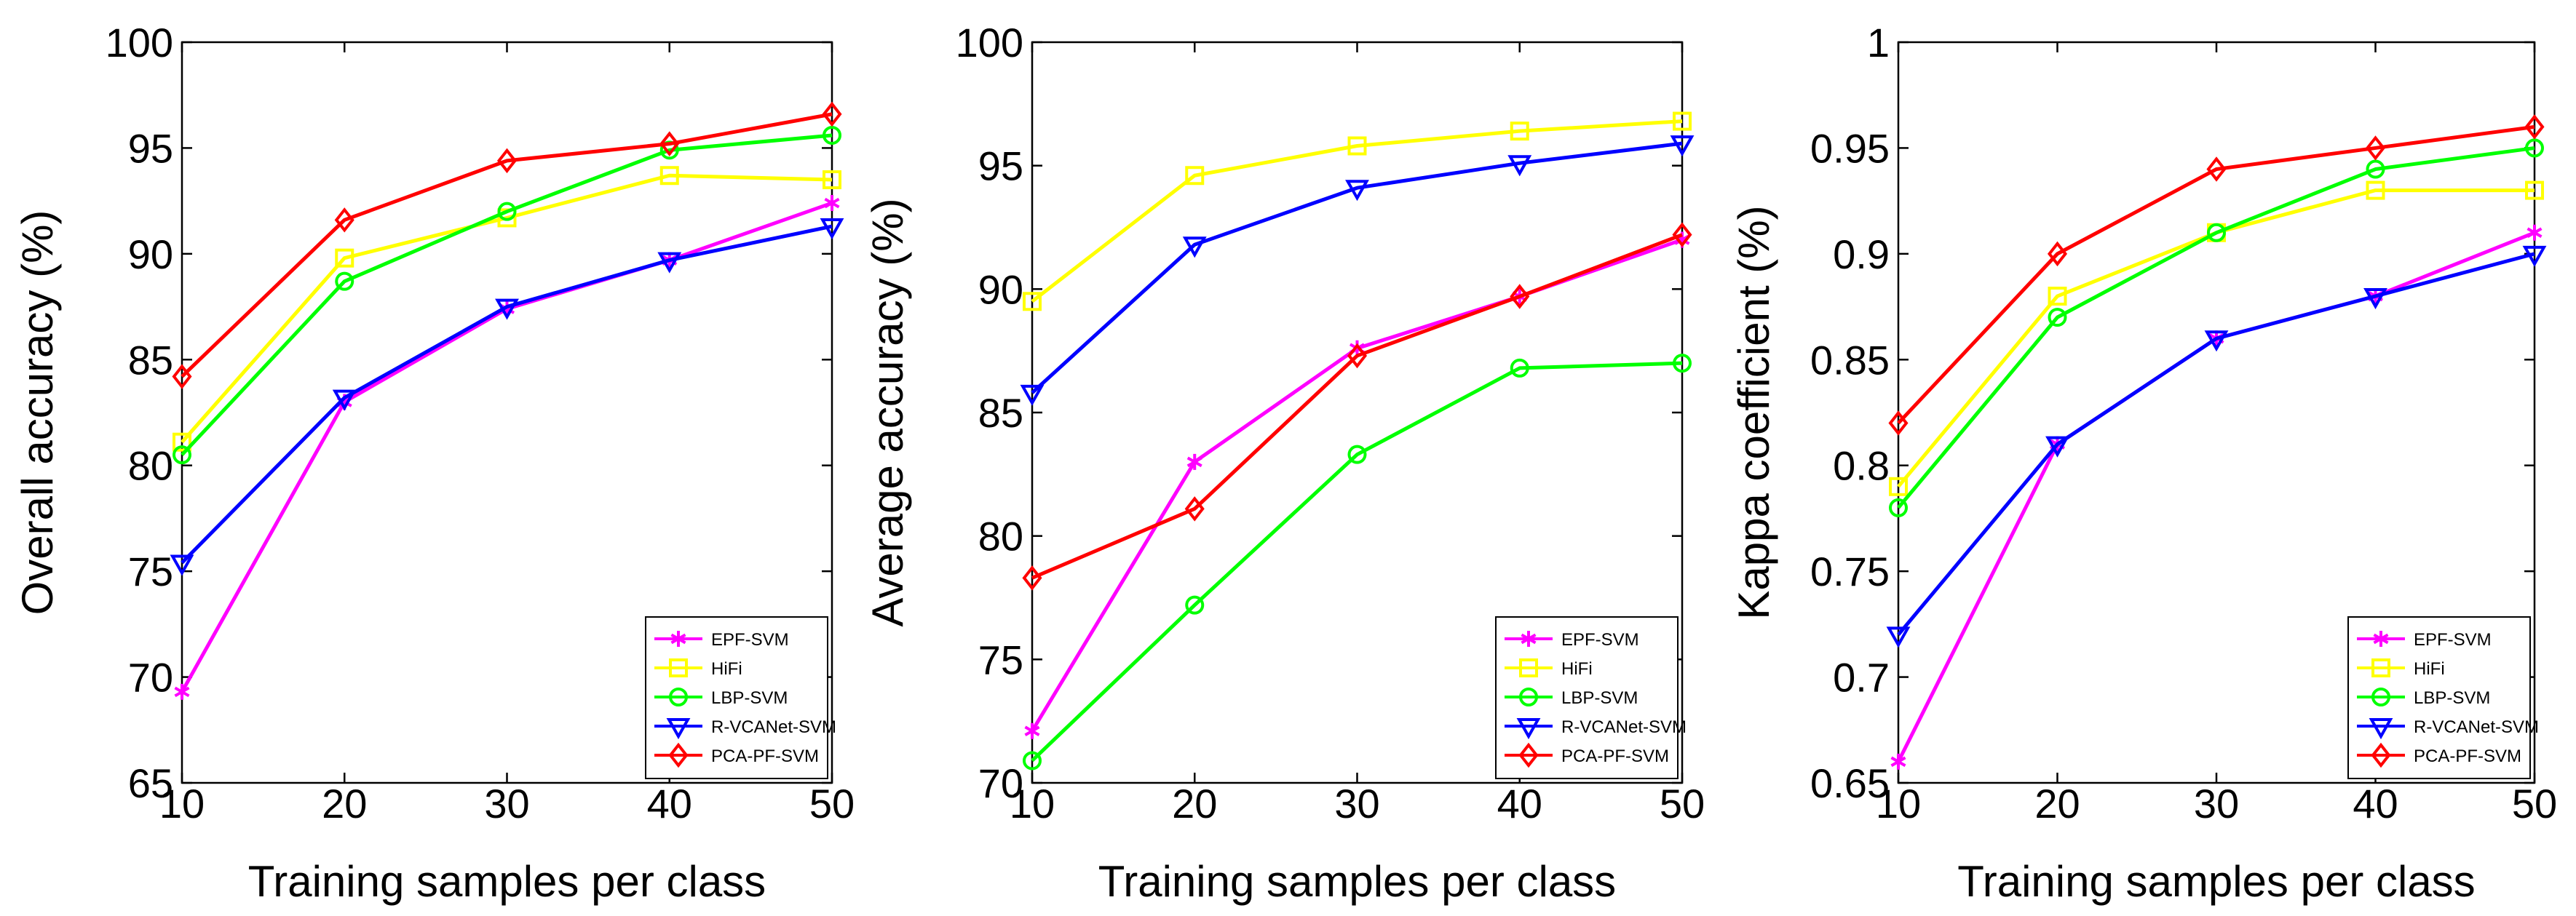  Describe the element at coordinates (1850, 148) in the screenshot. I see `y-tick-label: 0.95` at that location.